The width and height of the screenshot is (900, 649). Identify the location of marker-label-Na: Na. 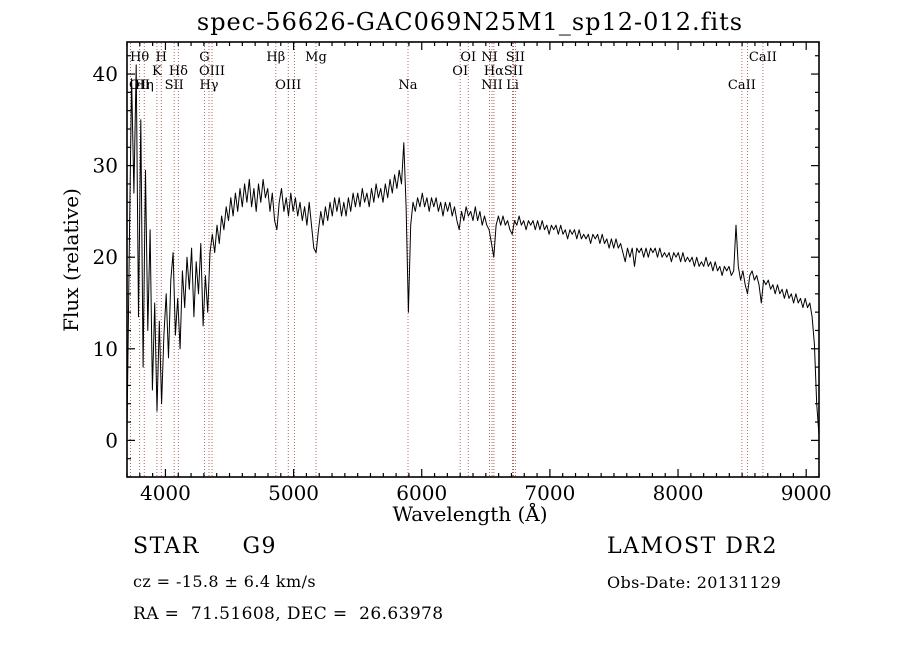
(407, 85).